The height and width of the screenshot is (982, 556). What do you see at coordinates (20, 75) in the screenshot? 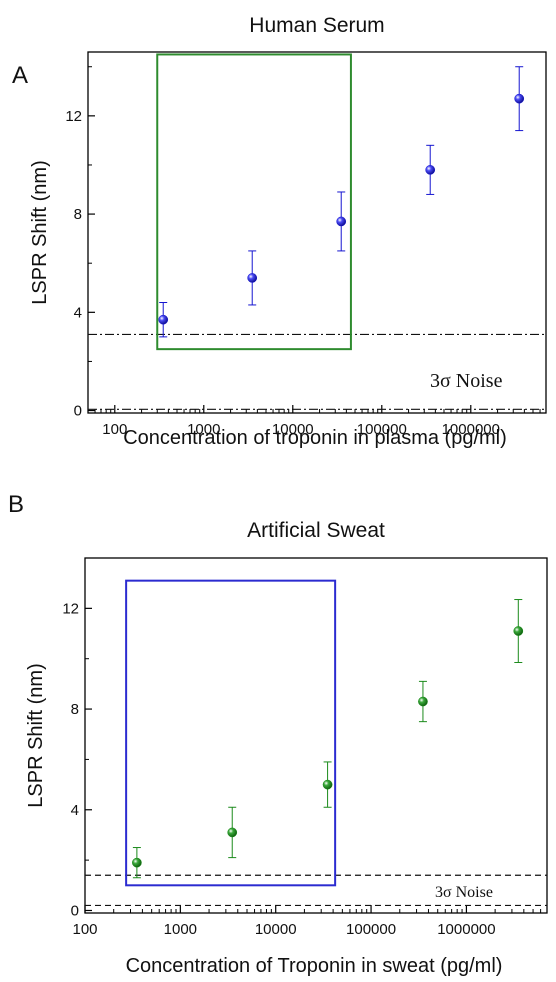
I see `panel-label: A` at bounding box center [20, 75].